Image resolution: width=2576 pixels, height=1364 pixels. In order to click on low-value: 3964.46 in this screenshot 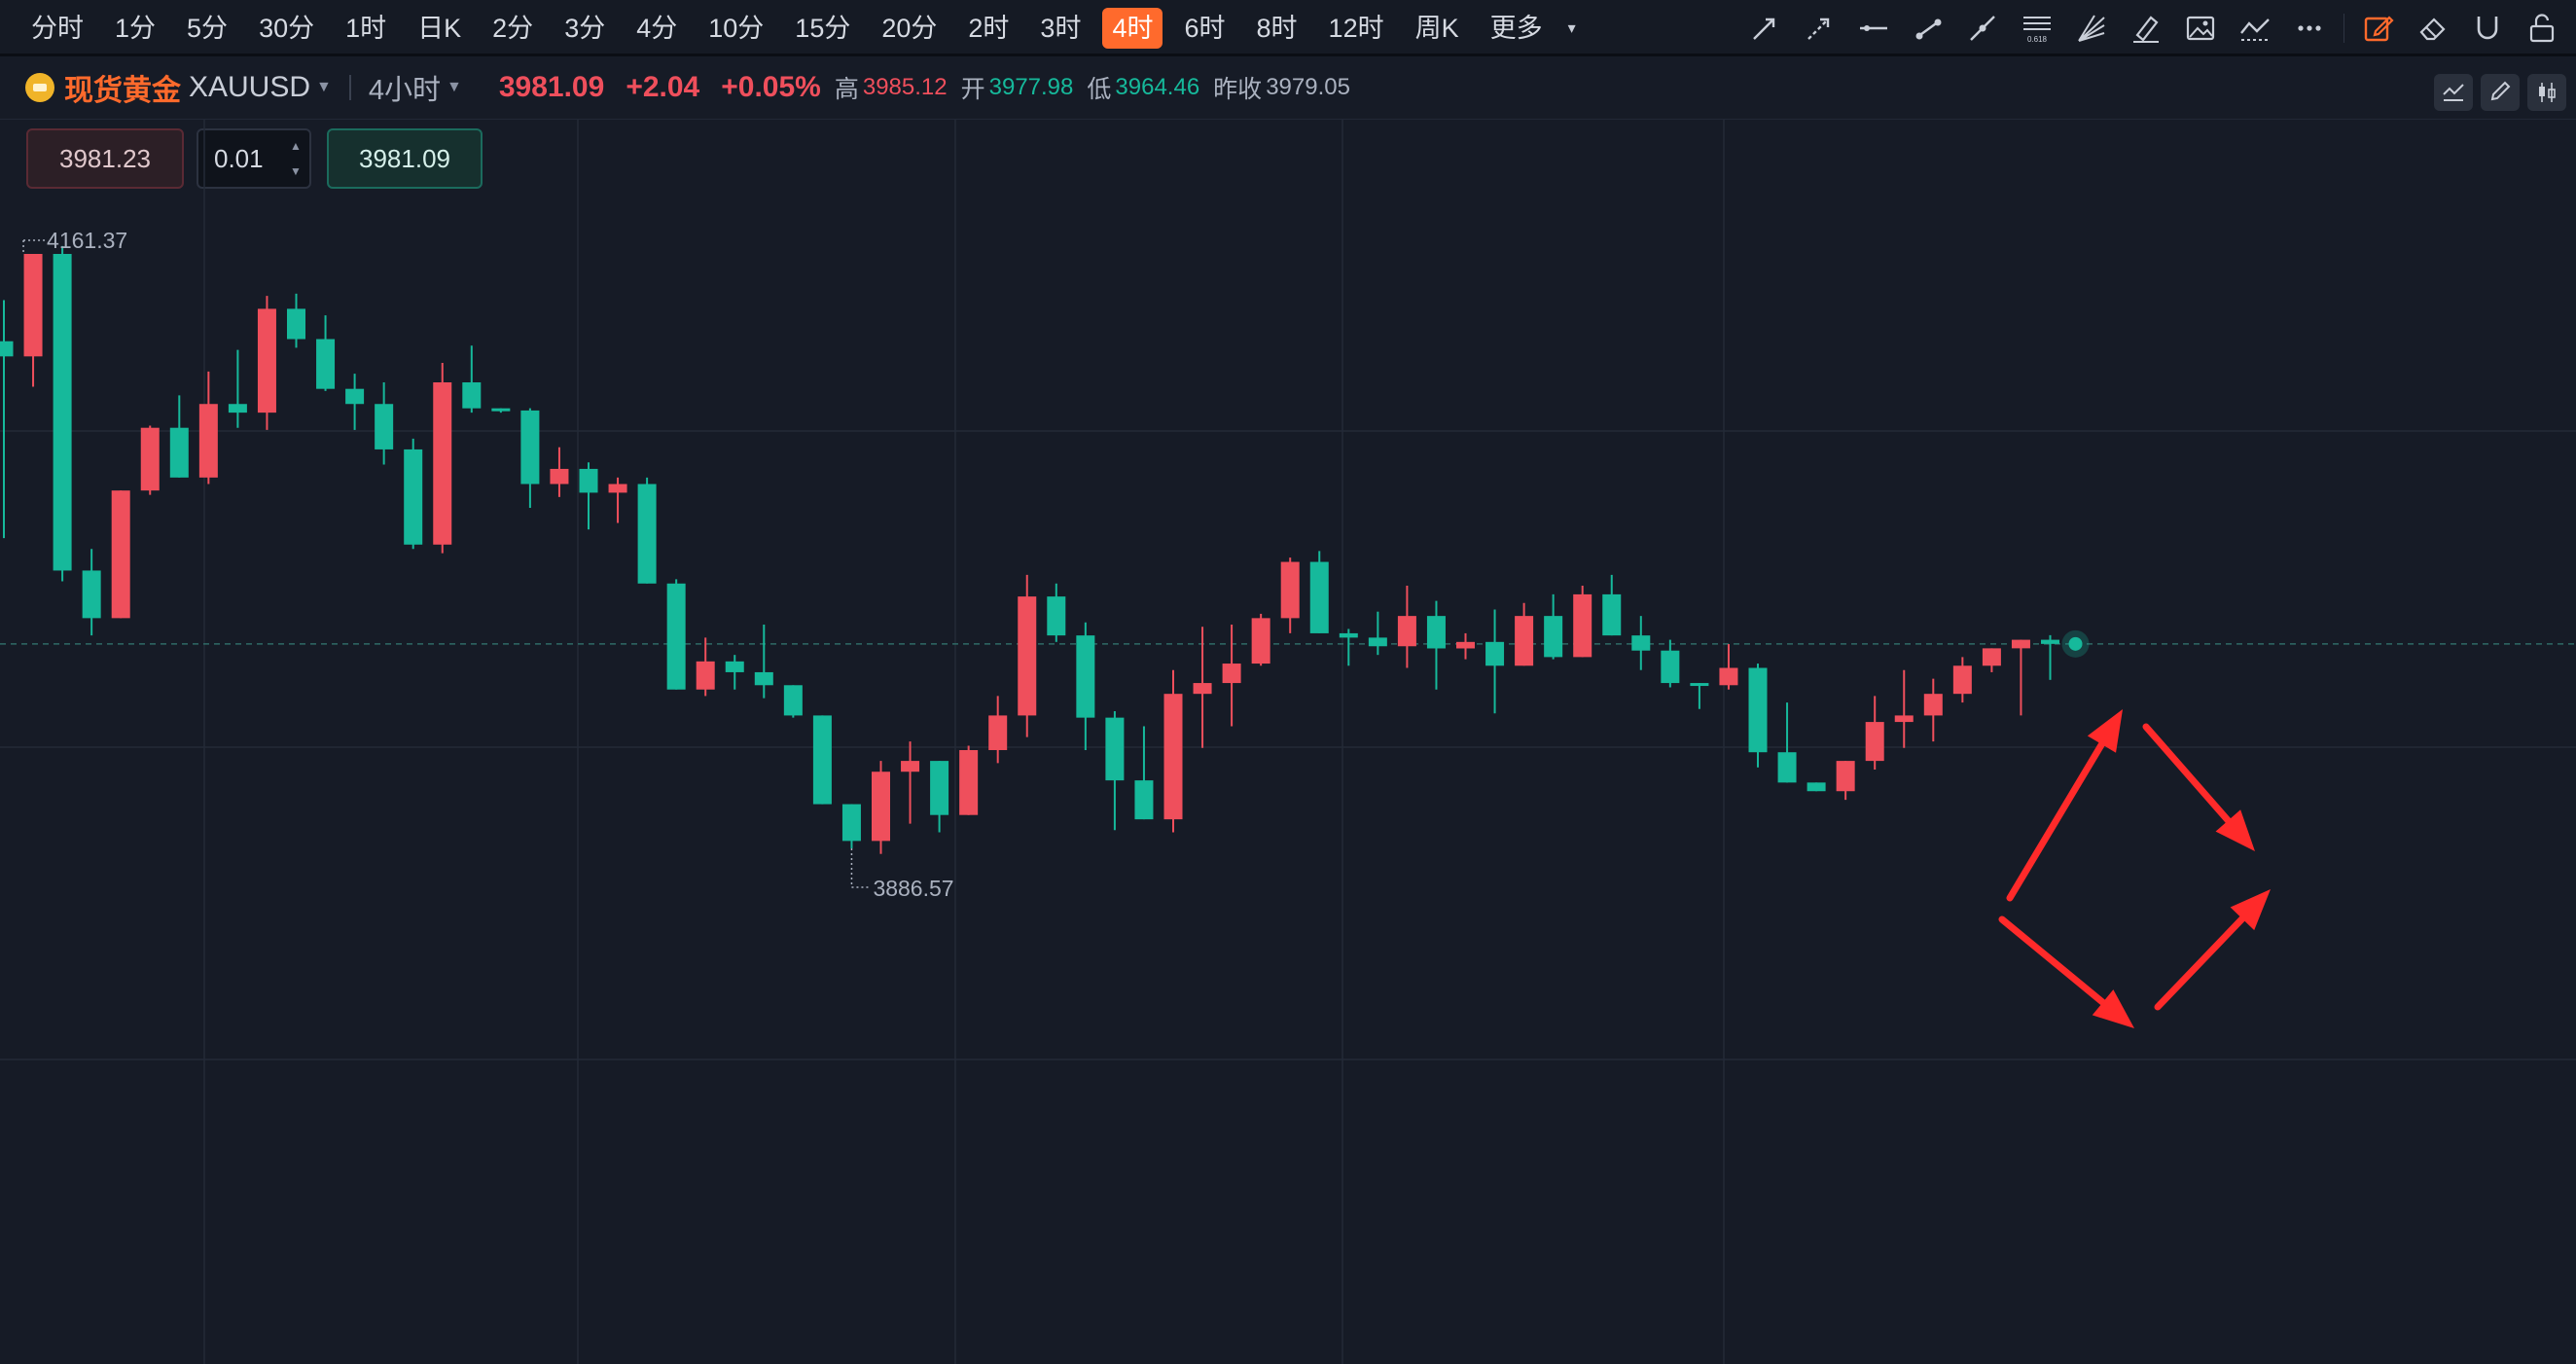, I will do `click(1157, 87)`.